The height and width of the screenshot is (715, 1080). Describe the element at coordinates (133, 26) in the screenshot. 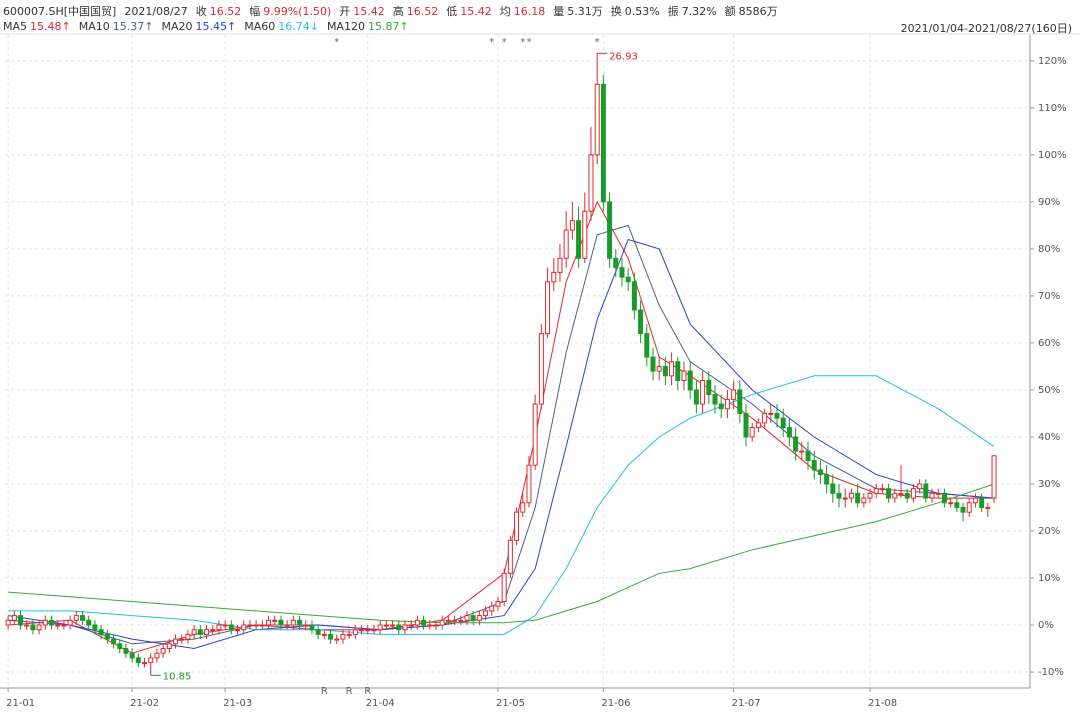

I see `legend-value: 15.37↑` at that location.